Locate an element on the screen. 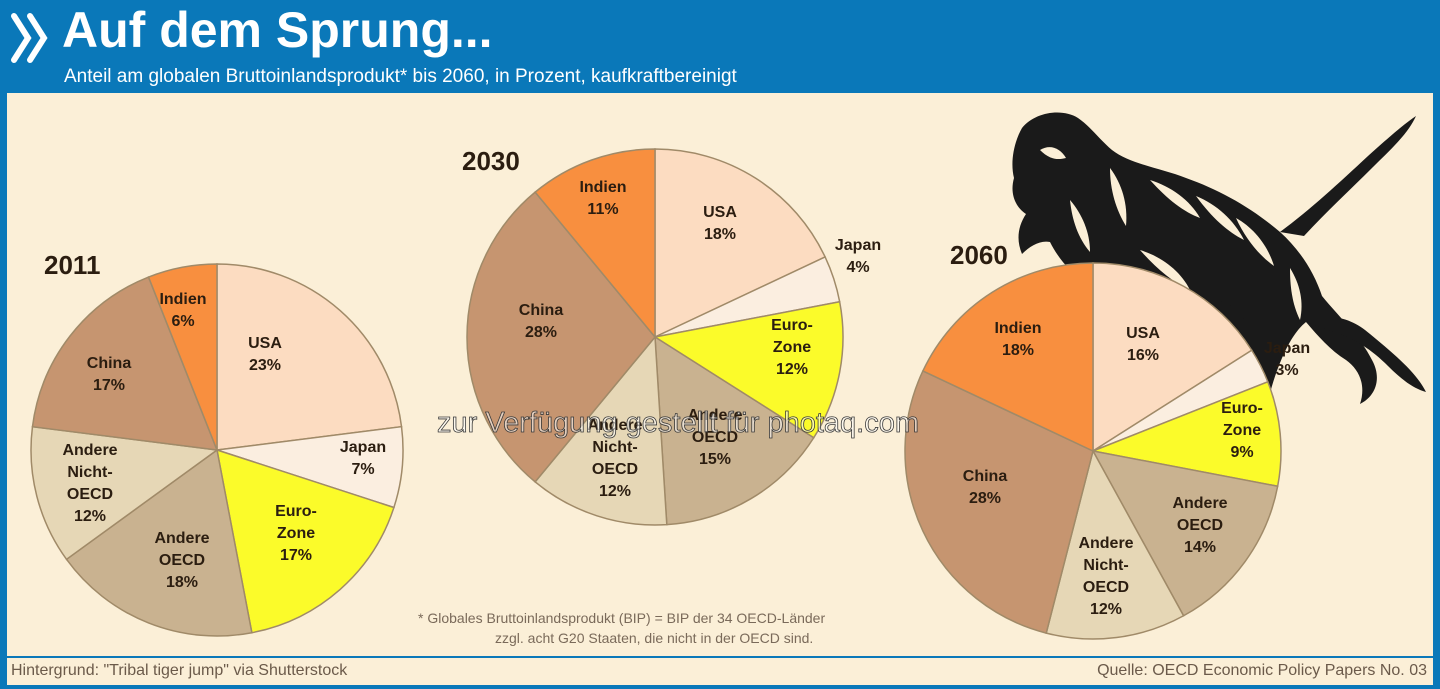 This screenshot has height=689, width=1440. pie-2030-label-indien: Indien 11% is located at coordinates (602, 198).